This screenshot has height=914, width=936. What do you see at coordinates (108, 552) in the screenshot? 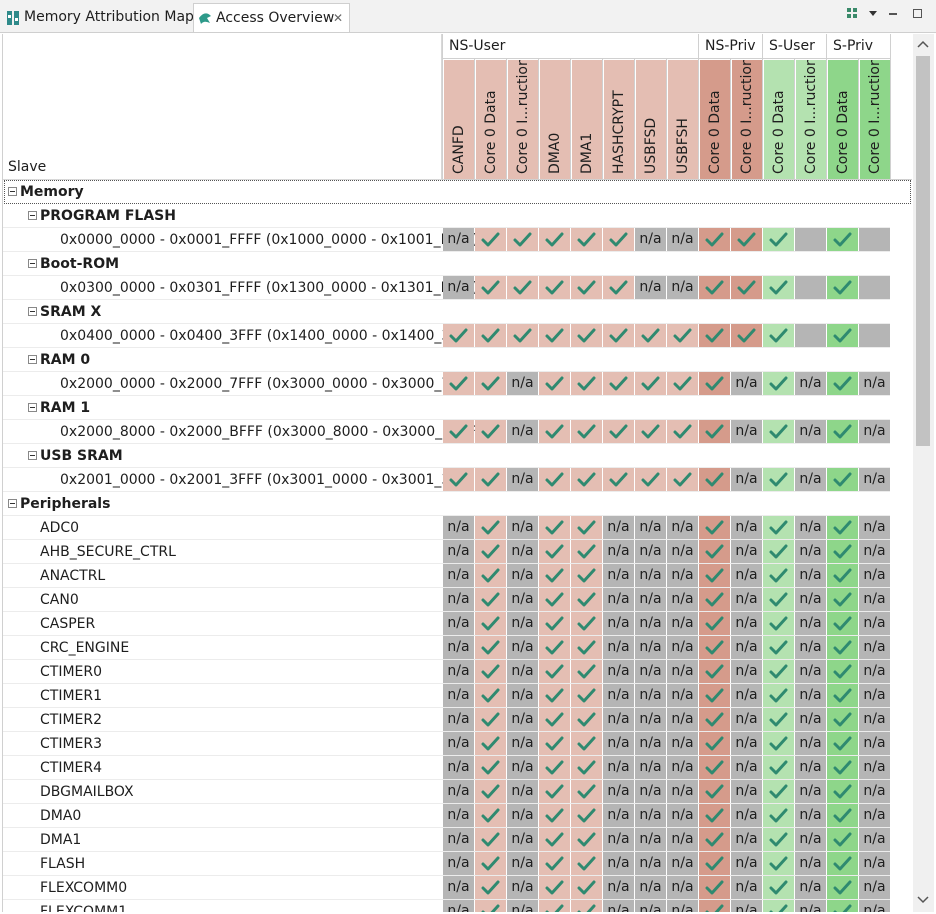
I see `row-label: AHB_SECURE_CTRL` at bounding box center [108, 552].